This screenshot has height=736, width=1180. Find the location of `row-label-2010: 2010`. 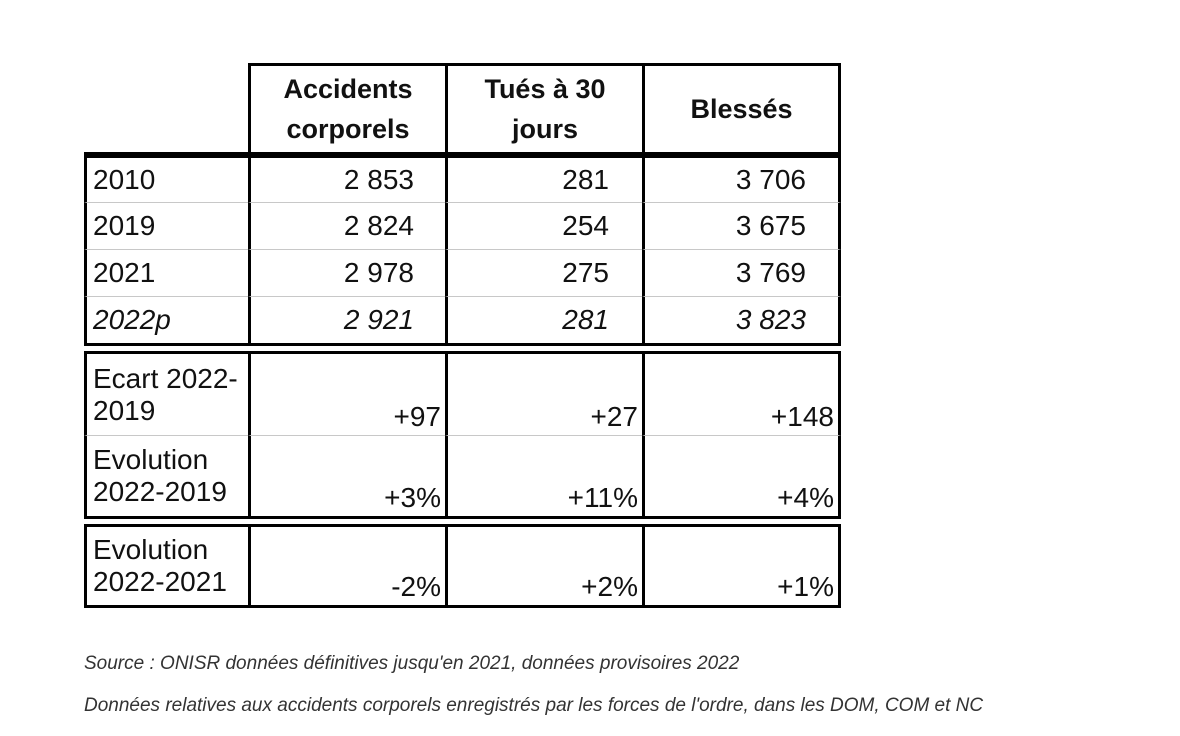

row-label-2010: 2010 is located at coordinates (166, 178).